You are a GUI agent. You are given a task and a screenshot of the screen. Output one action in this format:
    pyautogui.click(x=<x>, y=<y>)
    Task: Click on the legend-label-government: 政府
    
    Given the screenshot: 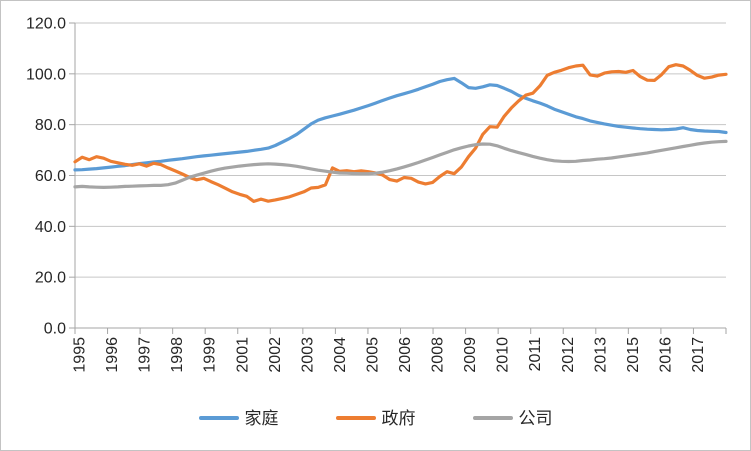 What is the action you would take?
    pyautogui.click(x=398, y=418)
    